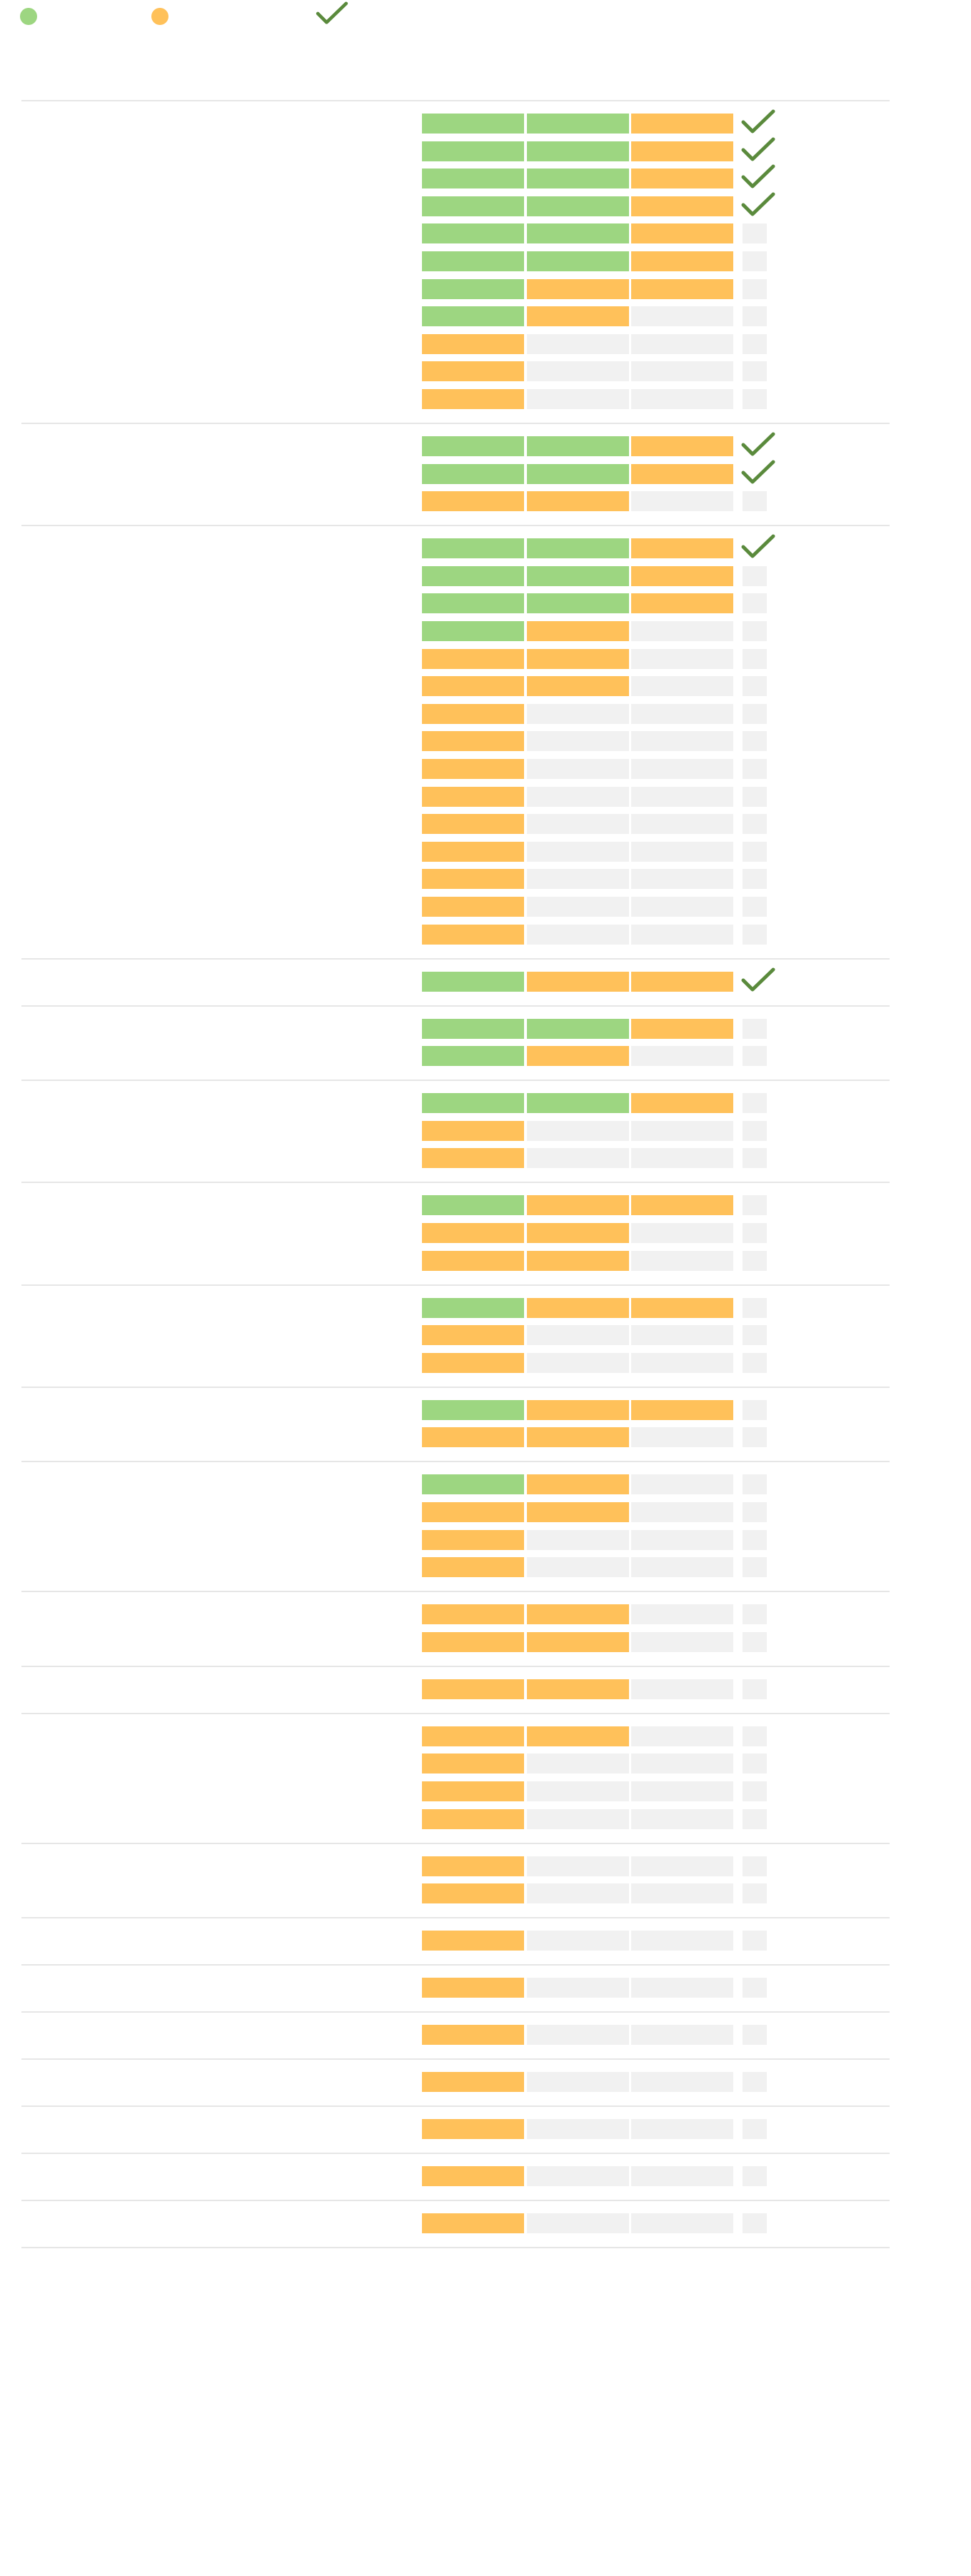 The image size is (971, 2576). I want to click on legend-item, so click(32, 16).